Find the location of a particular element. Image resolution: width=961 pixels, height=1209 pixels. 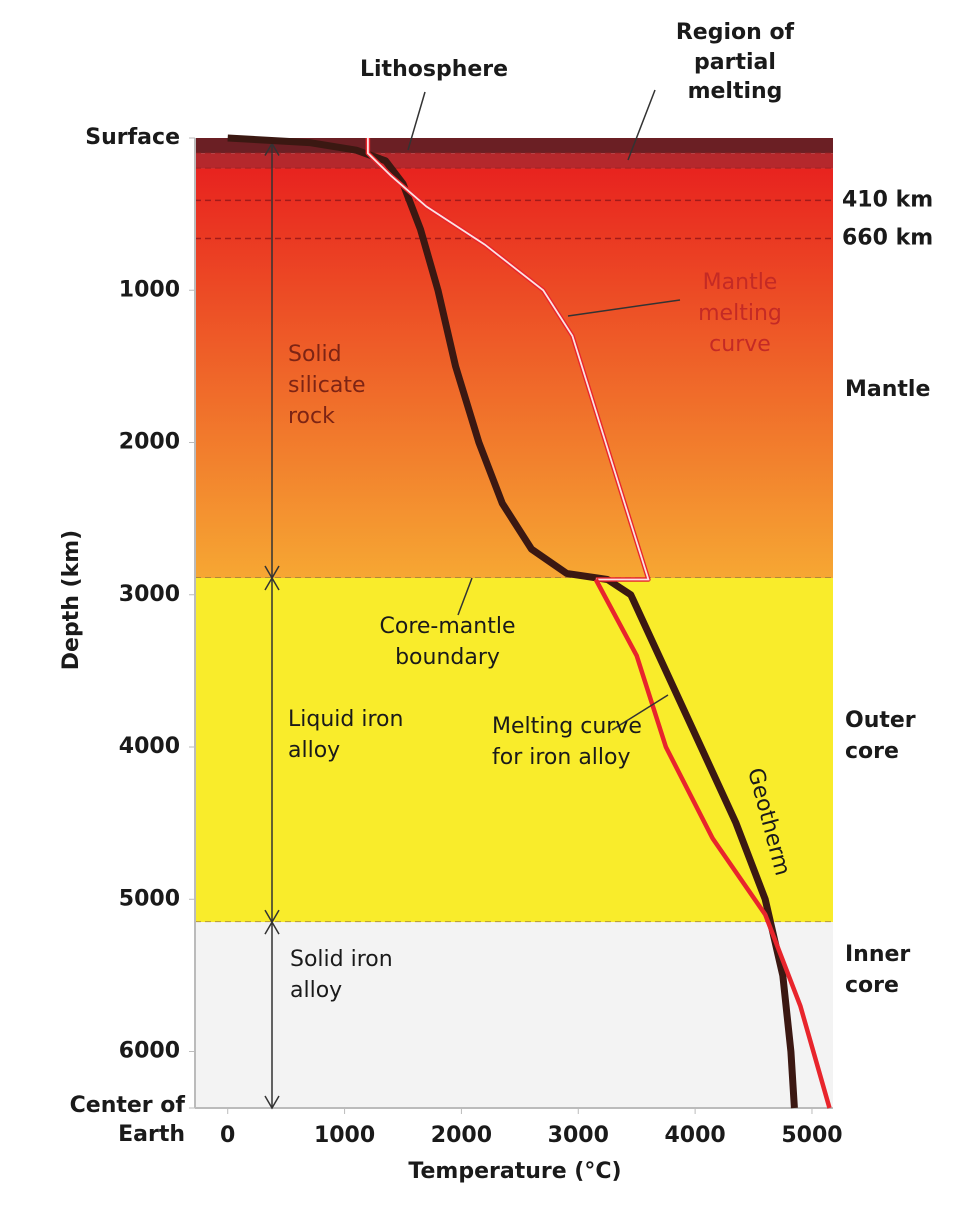

boundary-label: 660 km is located at coordinates (887, 237).